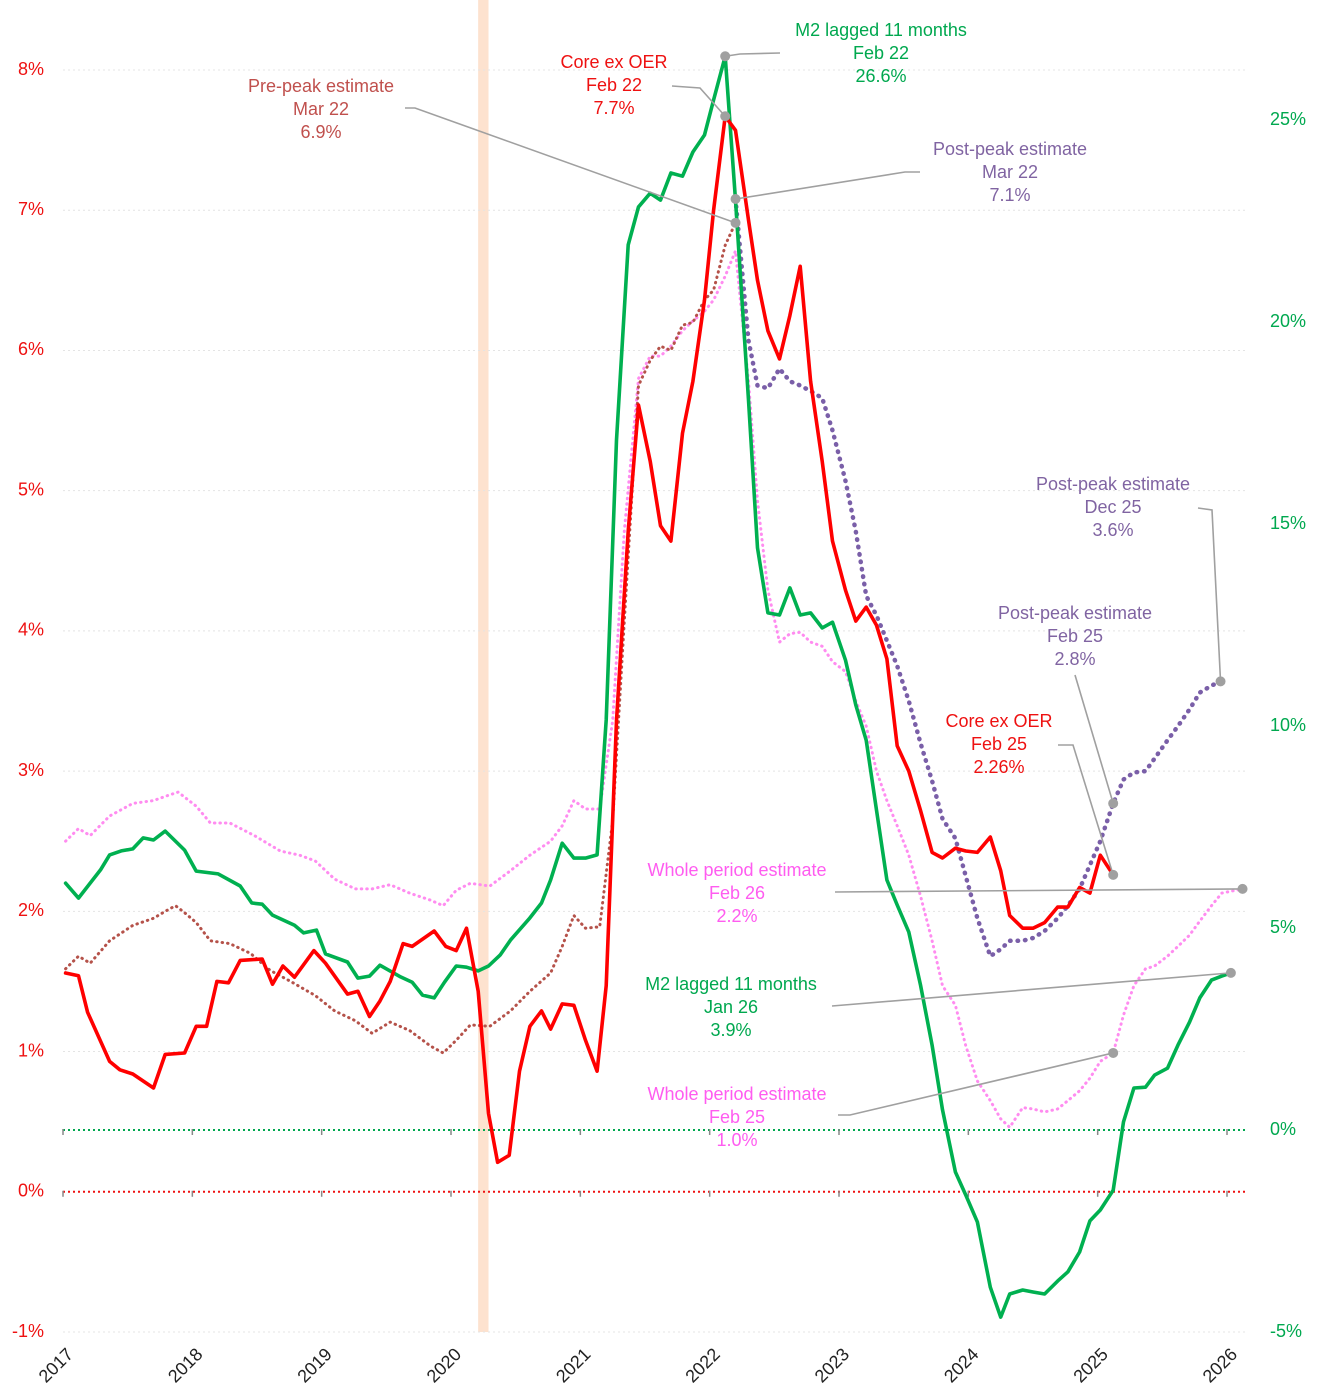 Image resolution: width=1326 pixels, height=1391 pixels. What do you see at coordinates (1112, 507) in the screenshot?
I see `annotation-text: Dec 25` at bounding box center [1112, 507].